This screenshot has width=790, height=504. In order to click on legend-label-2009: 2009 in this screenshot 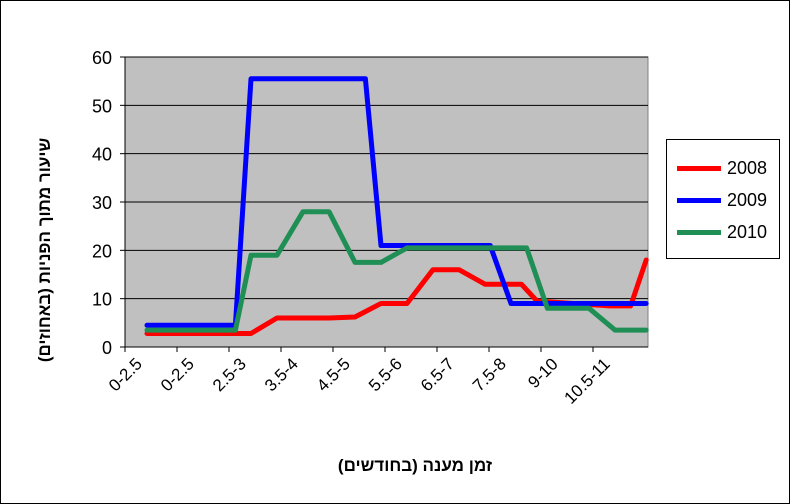, I will do `click(747, 200)`.